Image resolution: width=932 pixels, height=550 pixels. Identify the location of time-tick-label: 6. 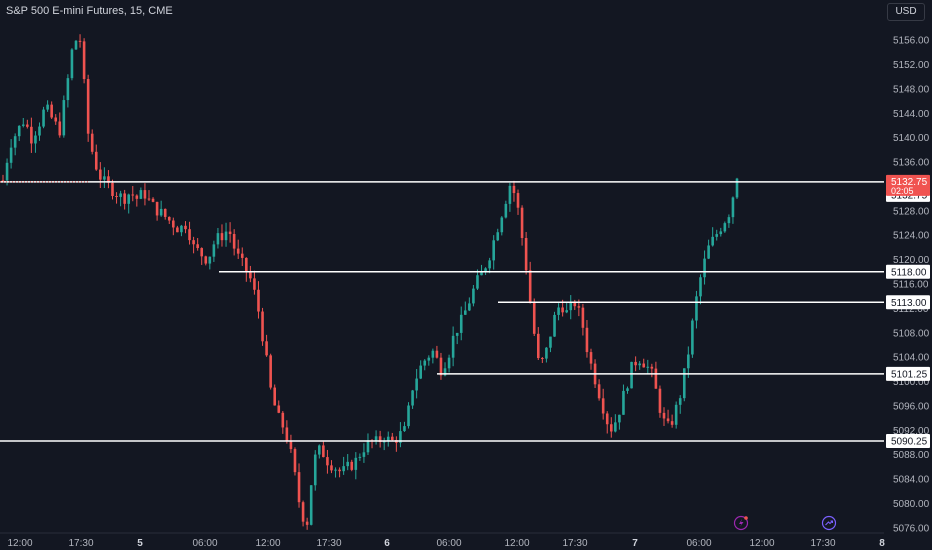
(387, 543).